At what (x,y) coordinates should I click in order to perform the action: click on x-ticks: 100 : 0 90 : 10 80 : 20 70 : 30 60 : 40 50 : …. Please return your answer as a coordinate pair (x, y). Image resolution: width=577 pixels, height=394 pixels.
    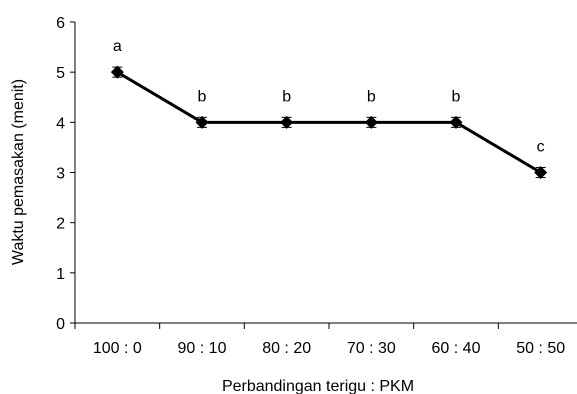
    Looking at the image, I should click on (319, 340).